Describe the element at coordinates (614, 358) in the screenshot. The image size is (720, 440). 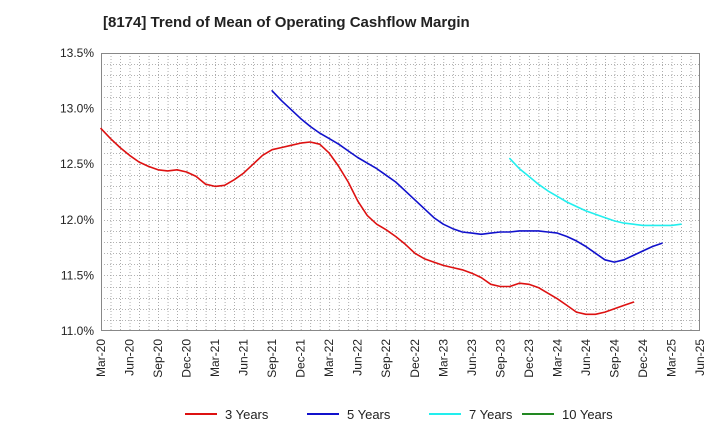
I see `x-tick-label: Sep-24` at that location.